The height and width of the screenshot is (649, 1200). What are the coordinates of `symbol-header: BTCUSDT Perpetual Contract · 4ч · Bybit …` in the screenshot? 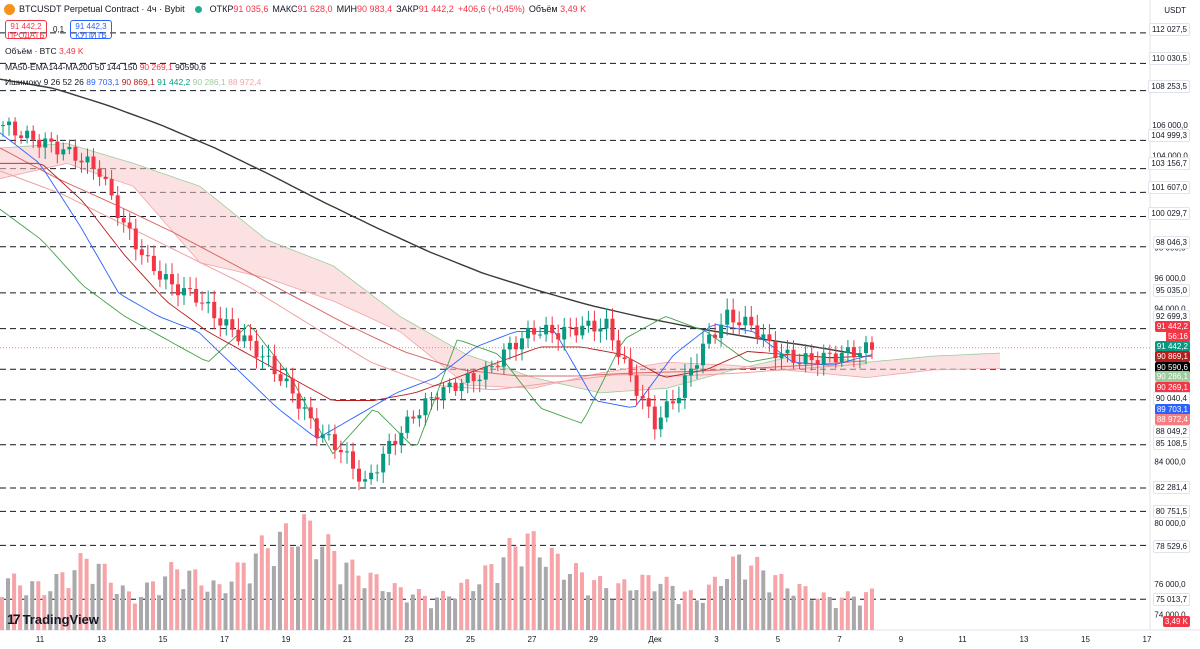 It's located at (295, 9).